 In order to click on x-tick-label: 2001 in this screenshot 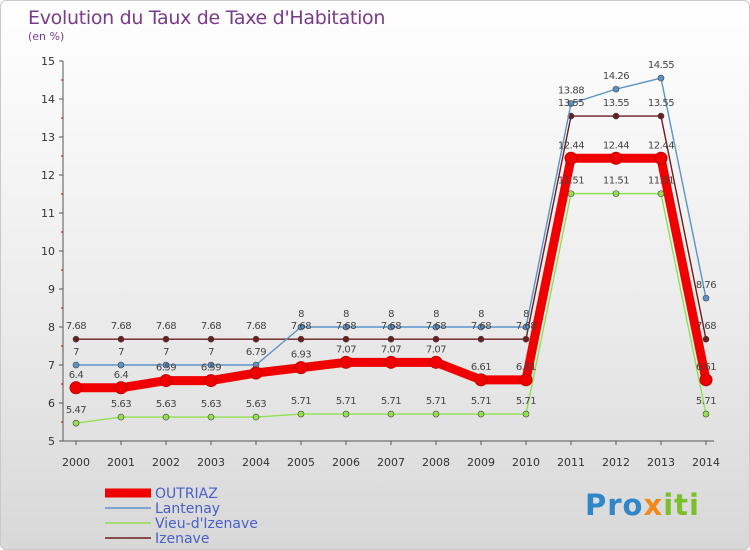, I will do `click(121, 462)`.